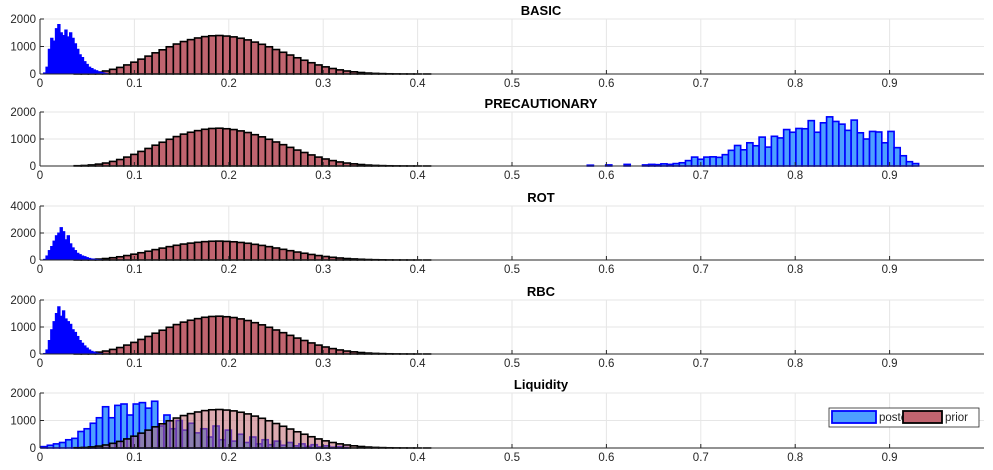 This screenshot has height=470, width=993. Describe the element at coordinates (323, 270) in the screenshot. I see `x-tick-label: 0.3` at that location.